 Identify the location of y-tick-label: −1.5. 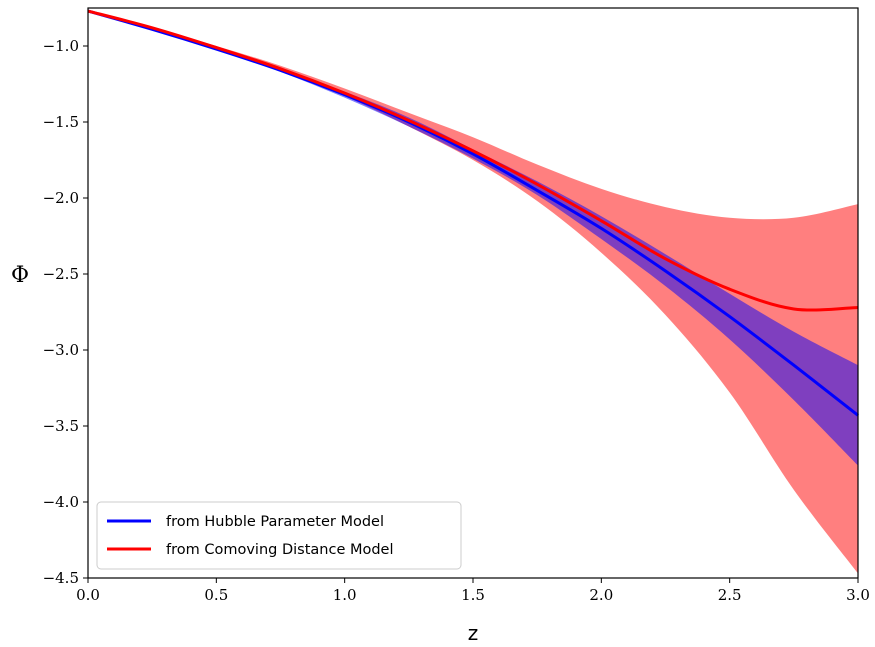
(61, 122).